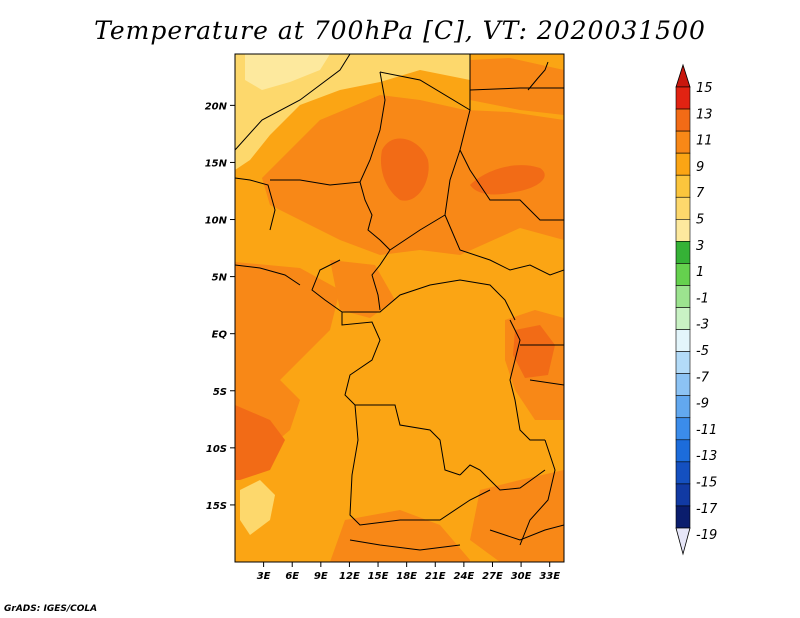 This screenshot has width=800, height=618. I want to click on colorbar-label: 5, so click(700, 220).